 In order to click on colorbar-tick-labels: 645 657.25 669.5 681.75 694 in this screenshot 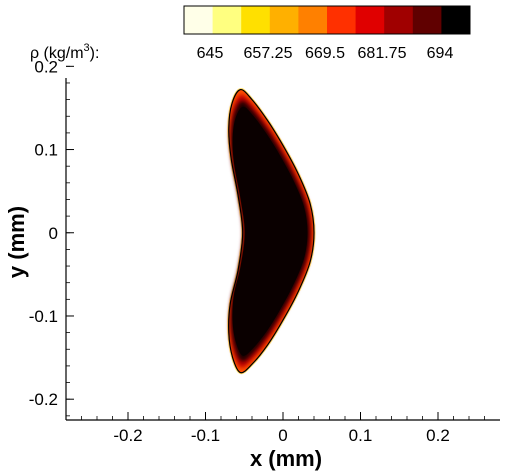, I will do `click(325, 53)`.